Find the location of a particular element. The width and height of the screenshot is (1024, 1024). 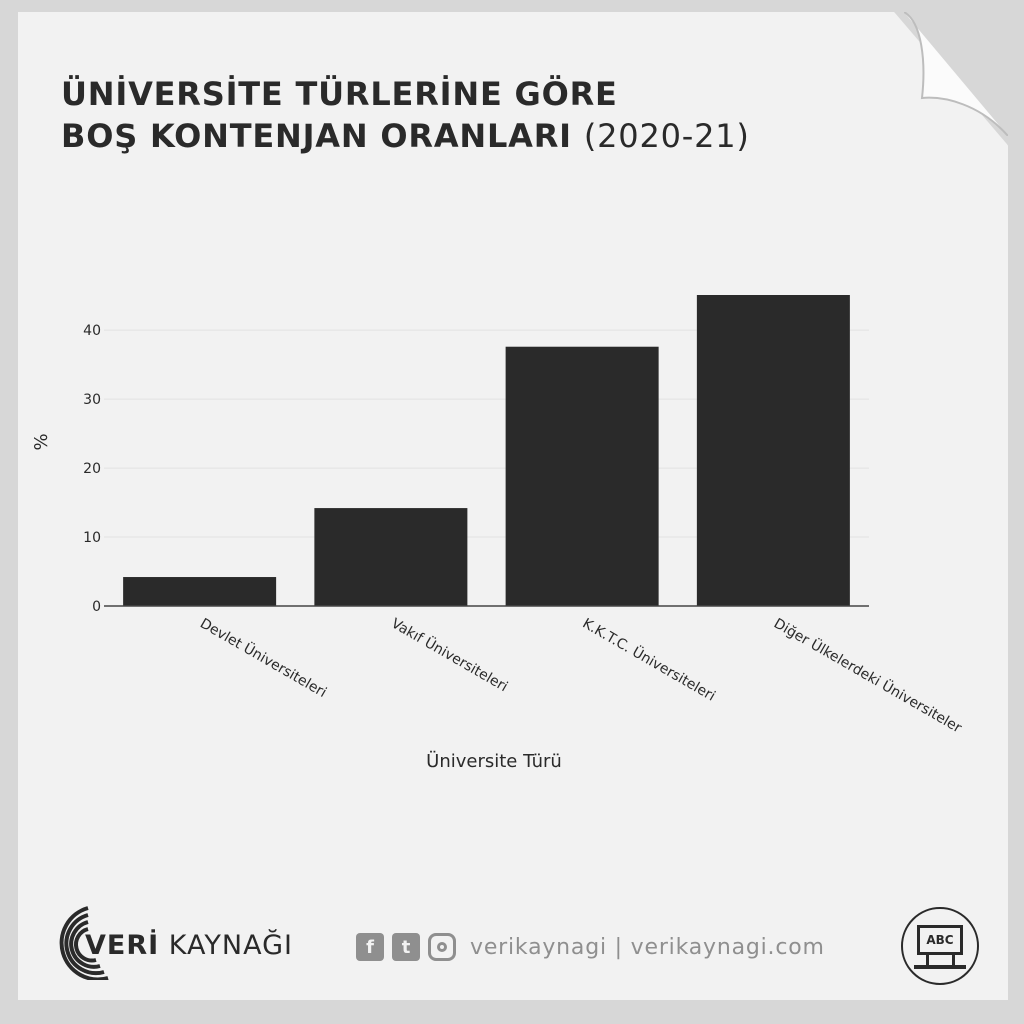

x-axis-title: Üniversite Türü is located at coordinates (494, 761).